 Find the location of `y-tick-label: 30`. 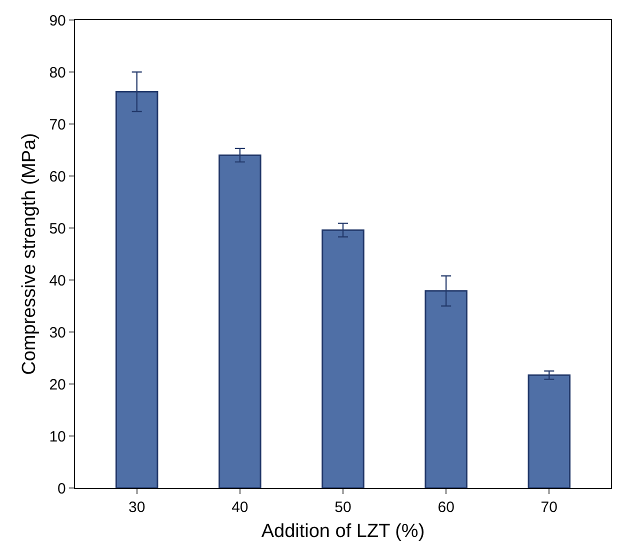

y-tick-label: 30 is located at coordinates (57, 333).